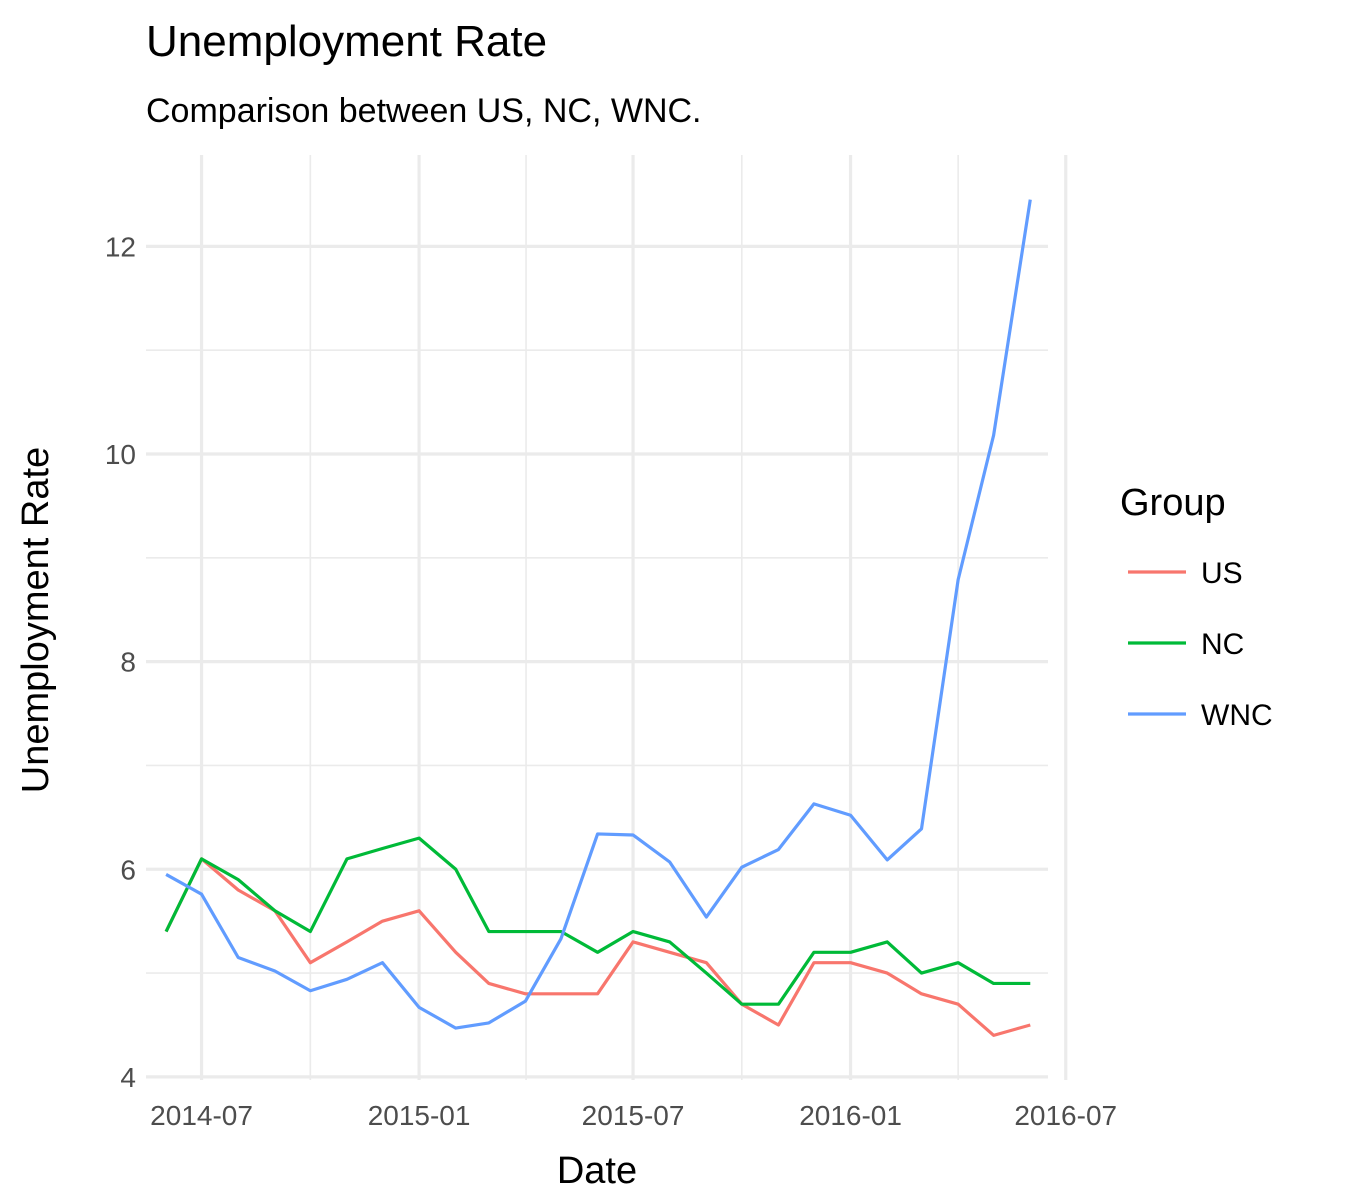 The image size is (1350, 1200). Describe the element at coordinates (128, 869) in the screenshot. I see `y-tick-label: 6` at that location.